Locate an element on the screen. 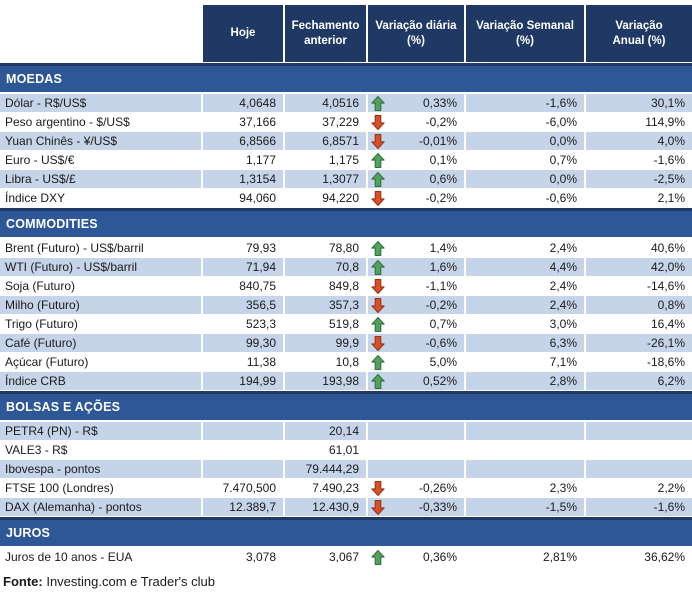 The image size is (692, 609). cell-variacao-anual: 114,9% is located at coordinates (665, 122).